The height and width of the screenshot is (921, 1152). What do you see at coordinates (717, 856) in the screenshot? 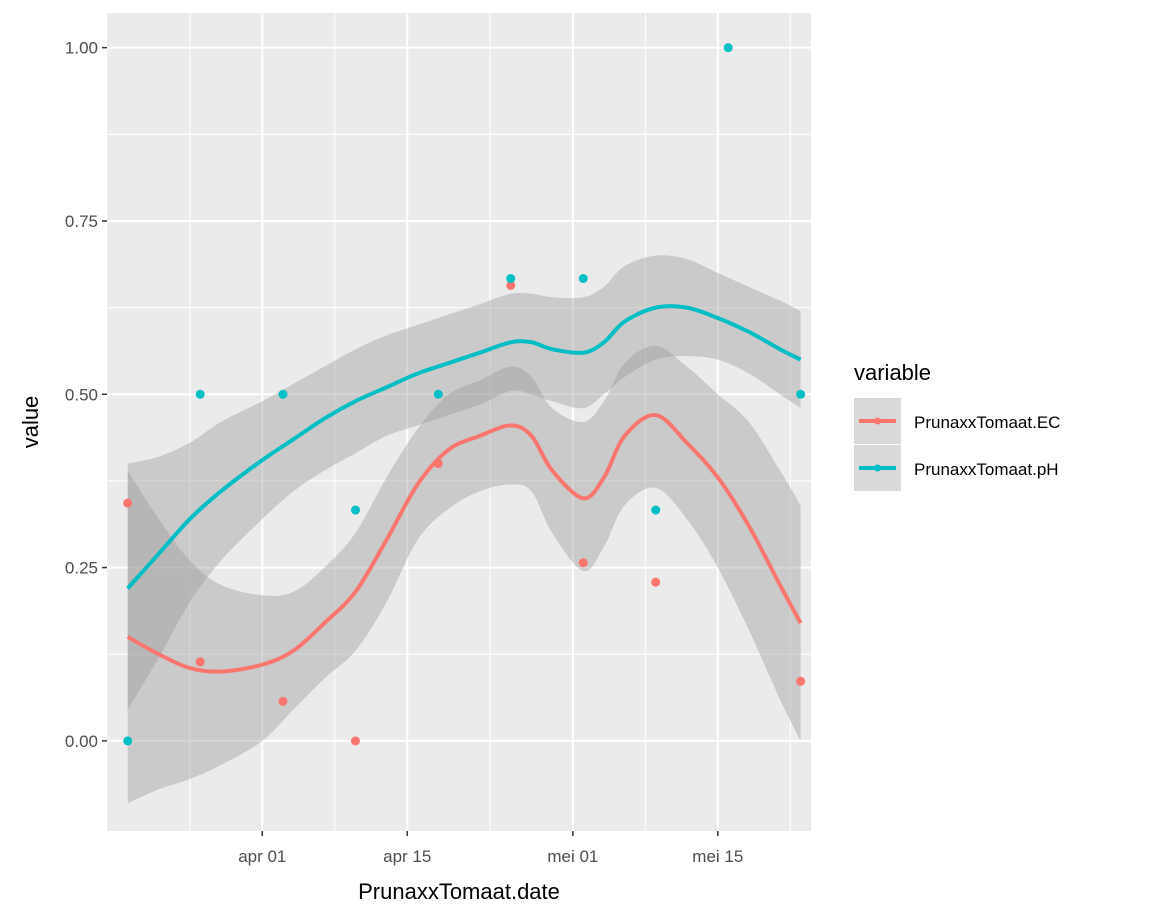
I see `x-tick-label: mei 15` at bounding box center [717, 856].